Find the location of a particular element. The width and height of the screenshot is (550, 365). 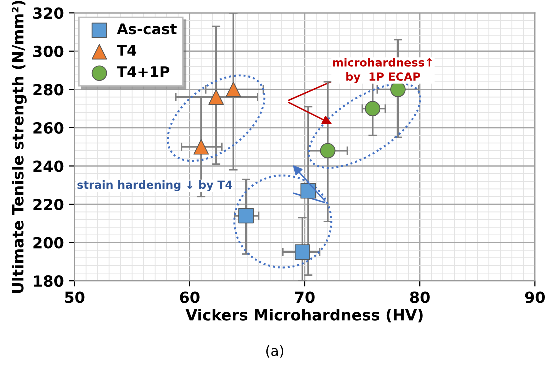

legend-label: As-cast is located at coordinates (147, 29).